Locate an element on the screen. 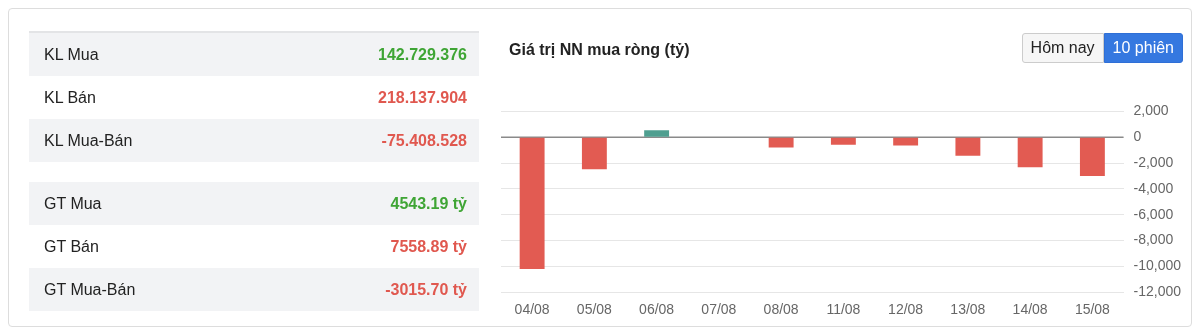 This screenshot has height=335, width=1200. y-tick-label: -2,000 is located at coordinates (1153, 161).